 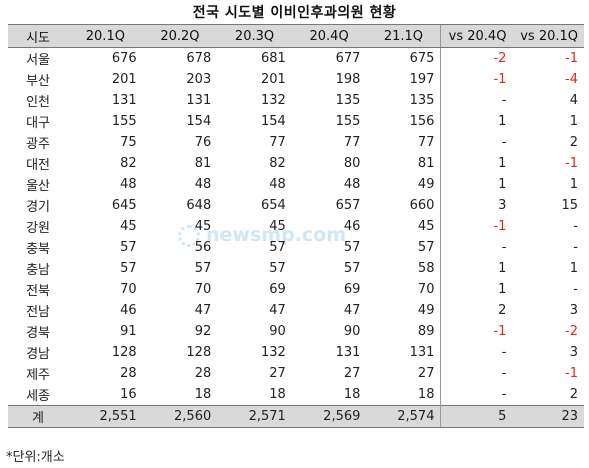 I want to click on table-row: 경북 91 92 90 90 89 -1 -2, so click(x=296, y=331).